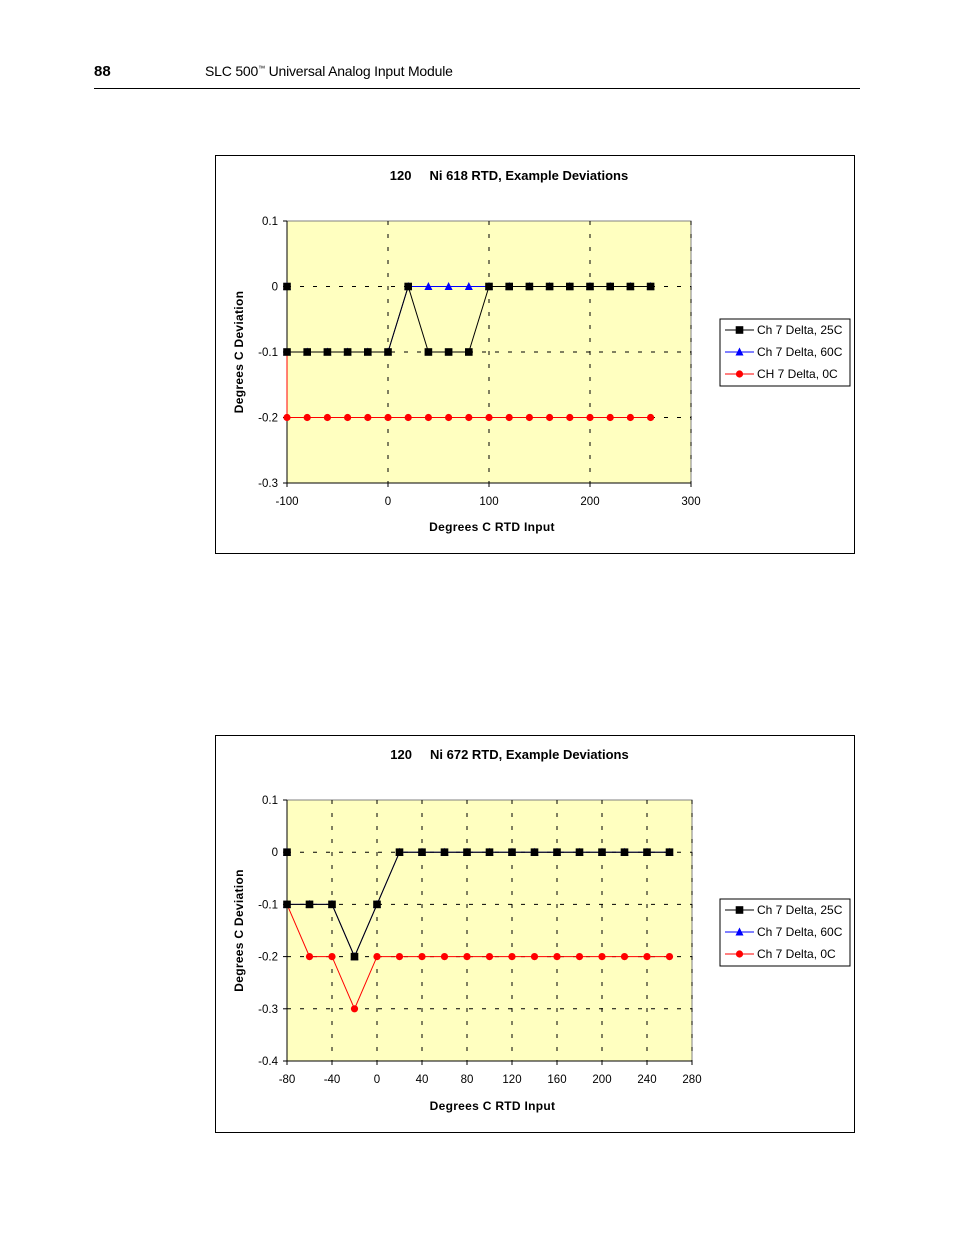 This screenshot has height=1235, width=954. I want to click on legend-label: Ch 7 Delta, 0C, so click(796, 954).